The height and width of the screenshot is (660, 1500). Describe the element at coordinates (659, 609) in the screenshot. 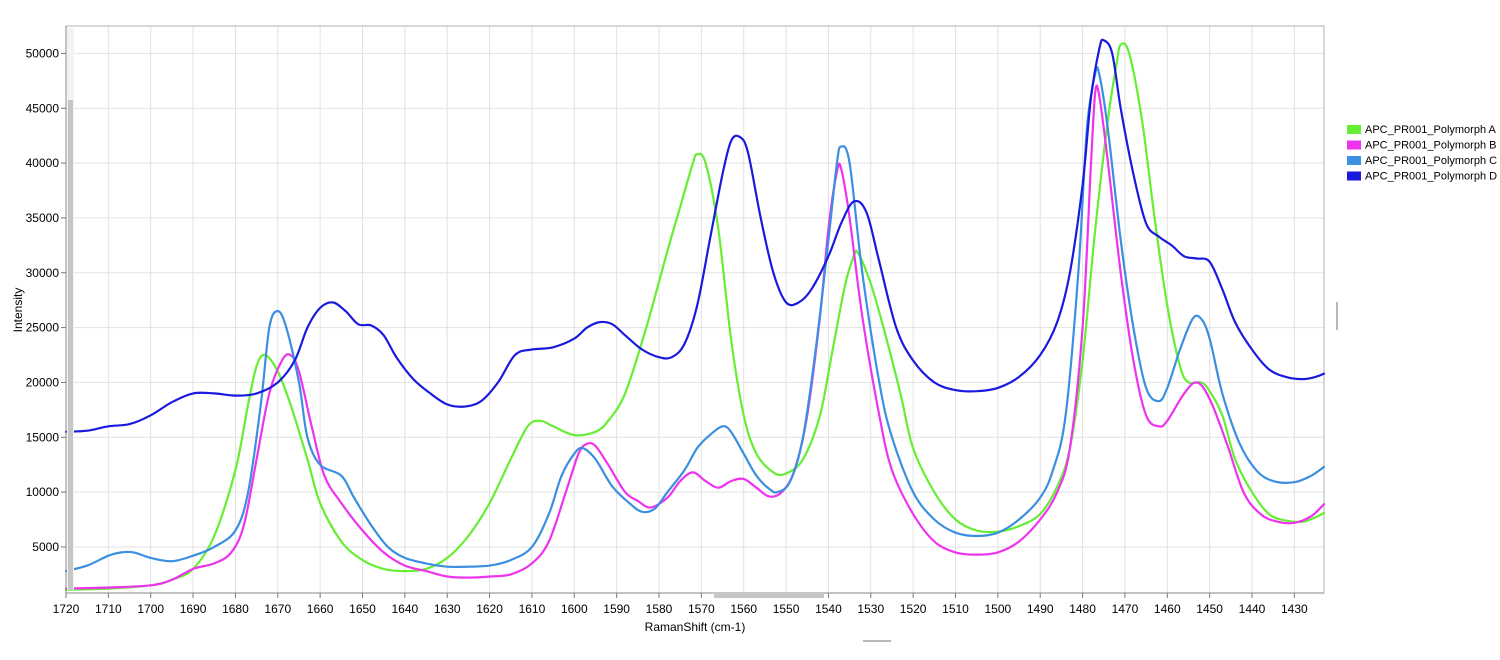

I see `x-tick-label: 1580` at that location.